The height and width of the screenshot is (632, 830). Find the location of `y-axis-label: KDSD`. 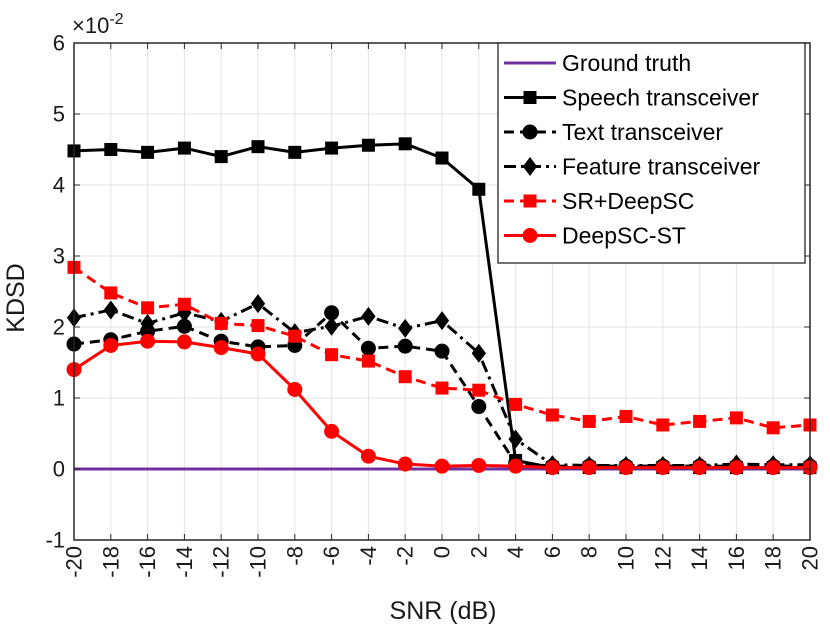

y-axis-label: KDSD is located at coordinates (16, 297).